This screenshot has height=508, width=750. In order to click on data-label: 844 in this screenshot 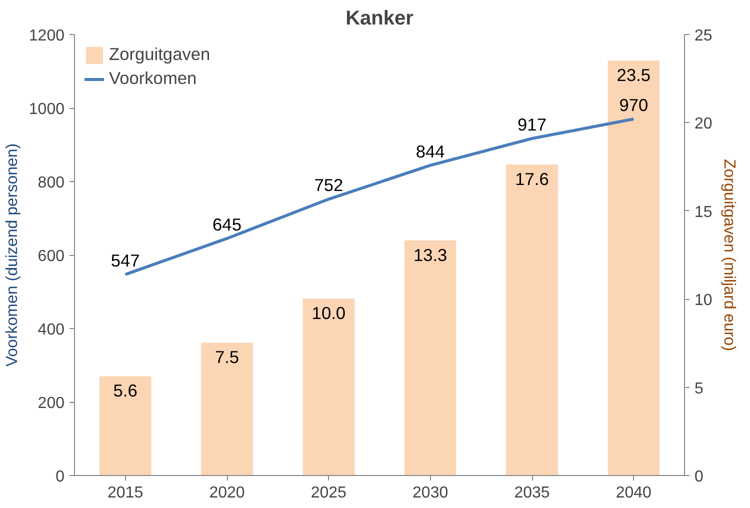, I will do `click(431, 151)`.